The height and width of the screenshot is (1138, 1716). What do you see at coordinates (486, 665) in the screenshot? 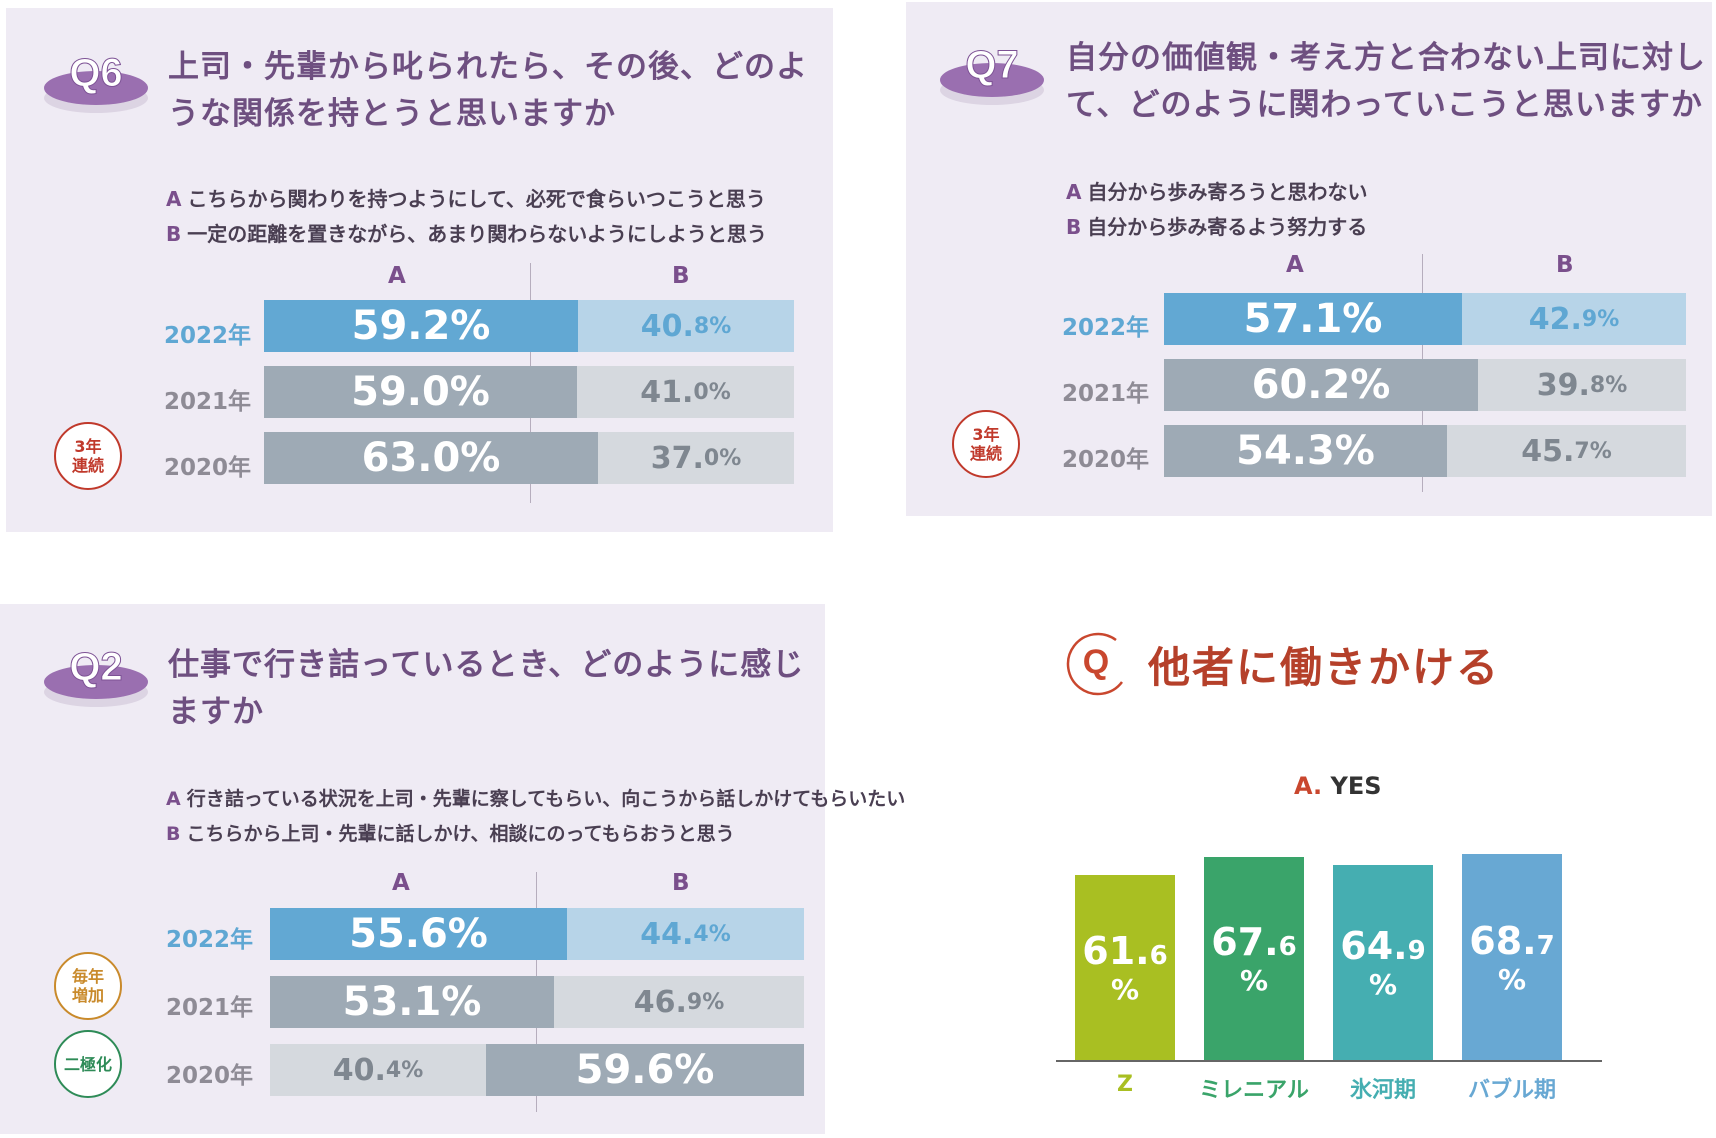
I see `question-title-line-1: 仕事で行き詰っているとき、どのように感じ` at bounding box center [486, 665].